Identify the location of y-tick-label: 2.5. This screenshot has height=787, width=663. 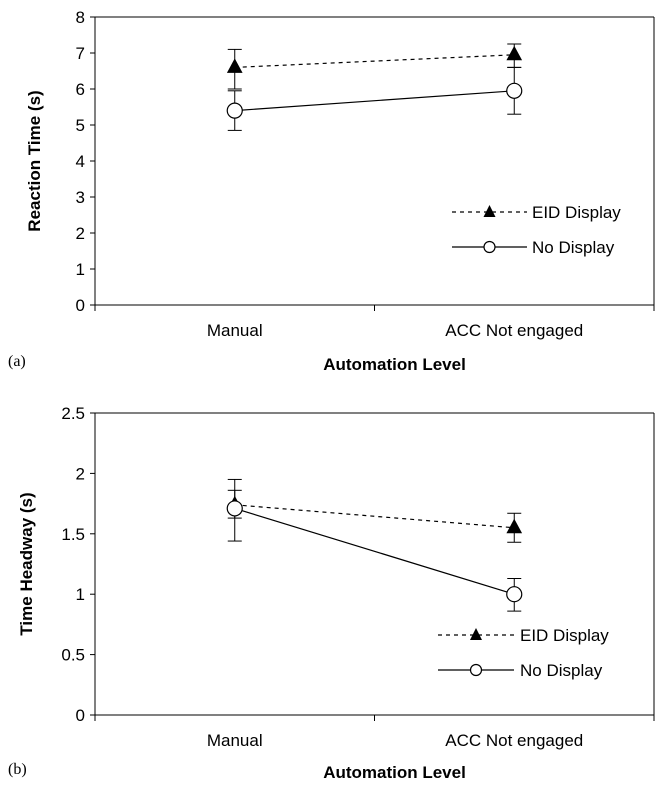
(73, 413).